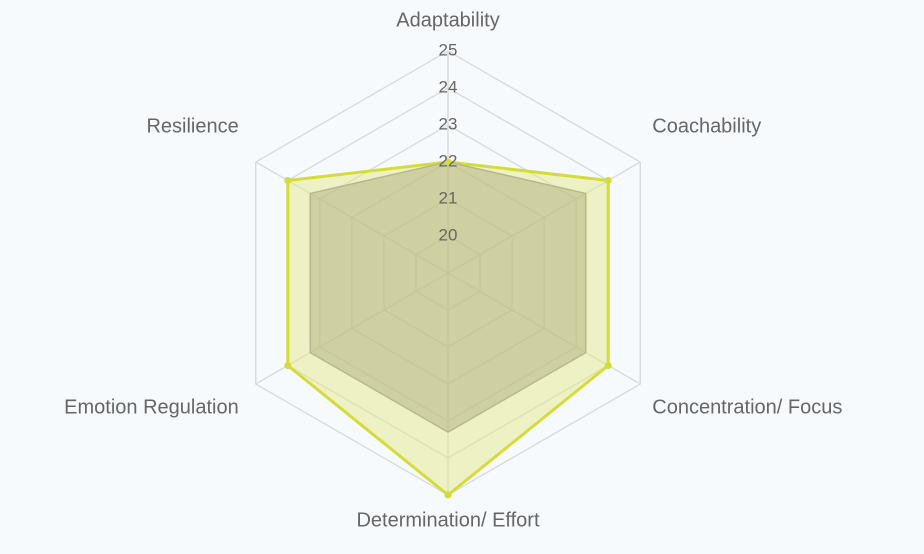 This screenshot has height=554, width=924. I want to click on tick-labels: 20 21 22 23 24 25, so click(448, 142).